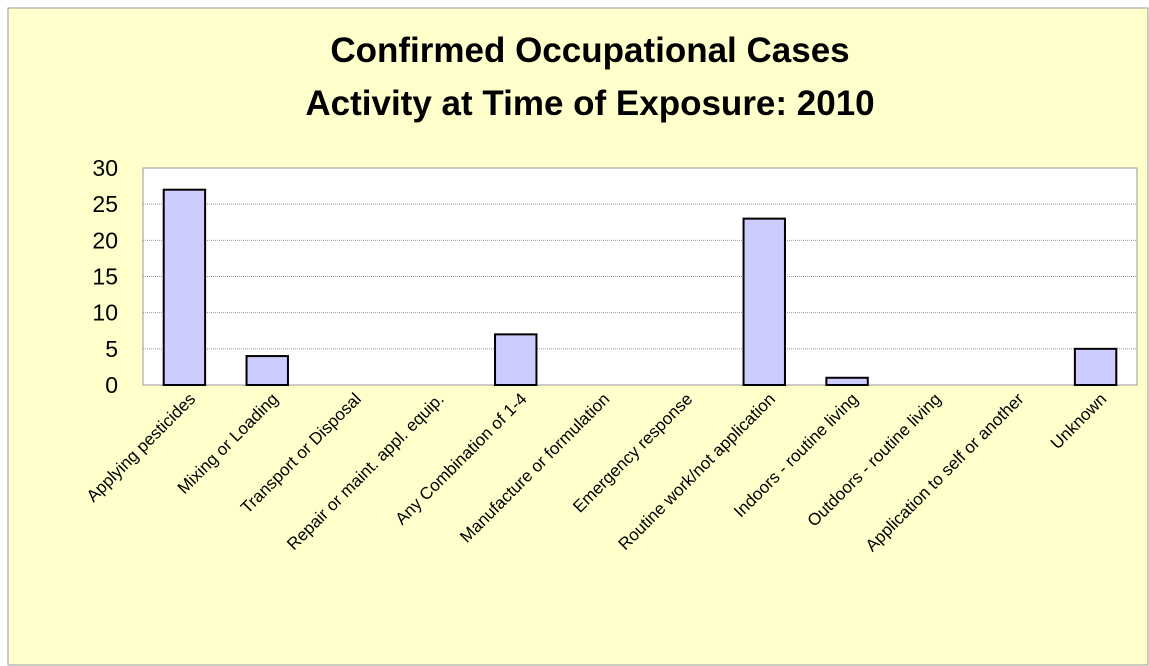  I want to click on y-tick-label: 30, so click(105, 168).